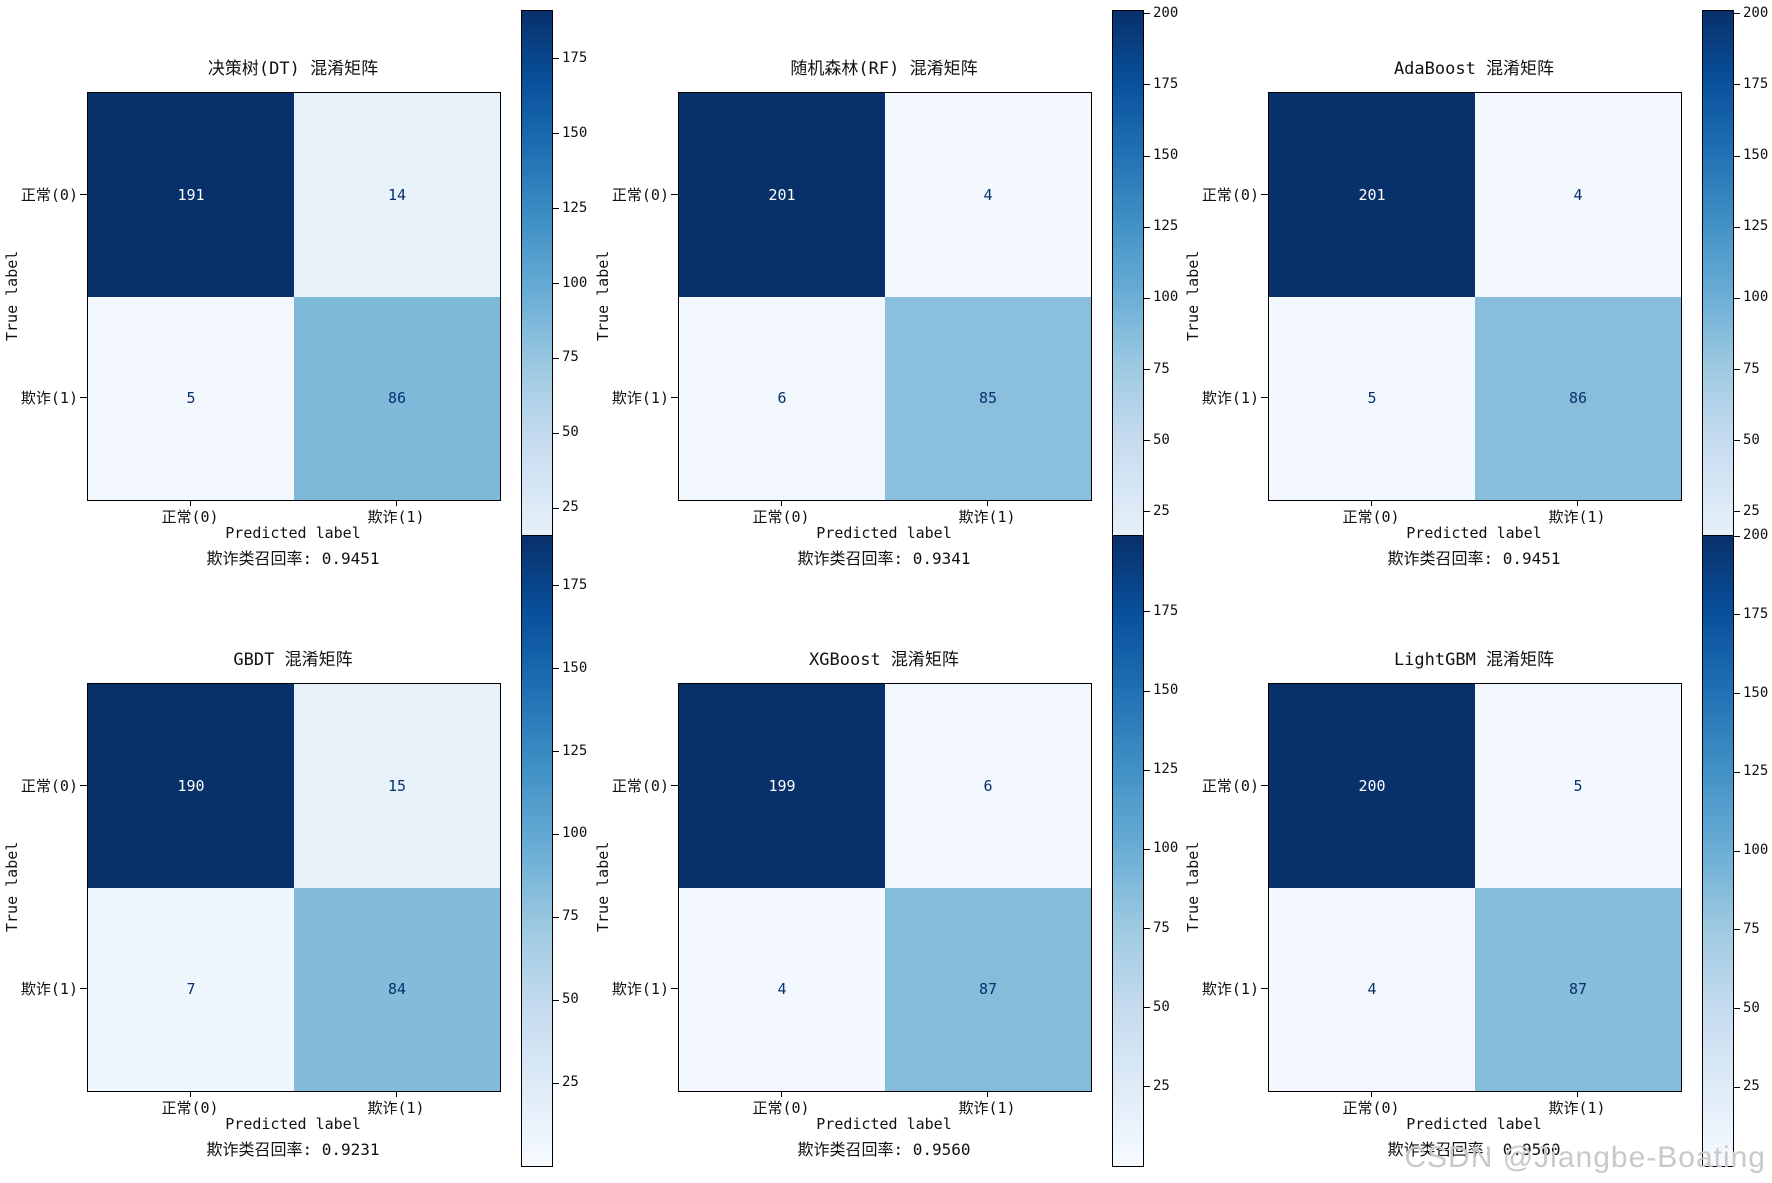 This screenshot has height=1183, width=1772. I want to click on matrix-cell: 200, so click(1372, 786).